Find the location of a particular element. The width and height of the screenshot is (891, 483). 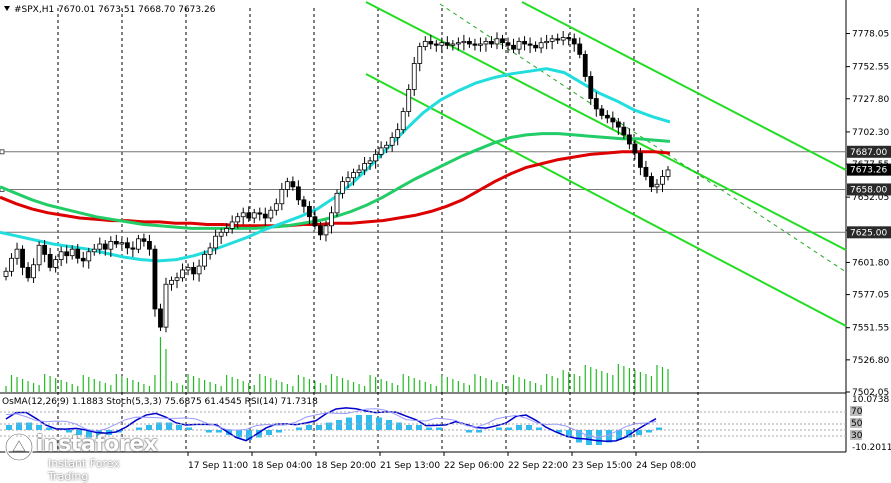

y-tick-label: 7752.55 is located at coordinates (870, 68).